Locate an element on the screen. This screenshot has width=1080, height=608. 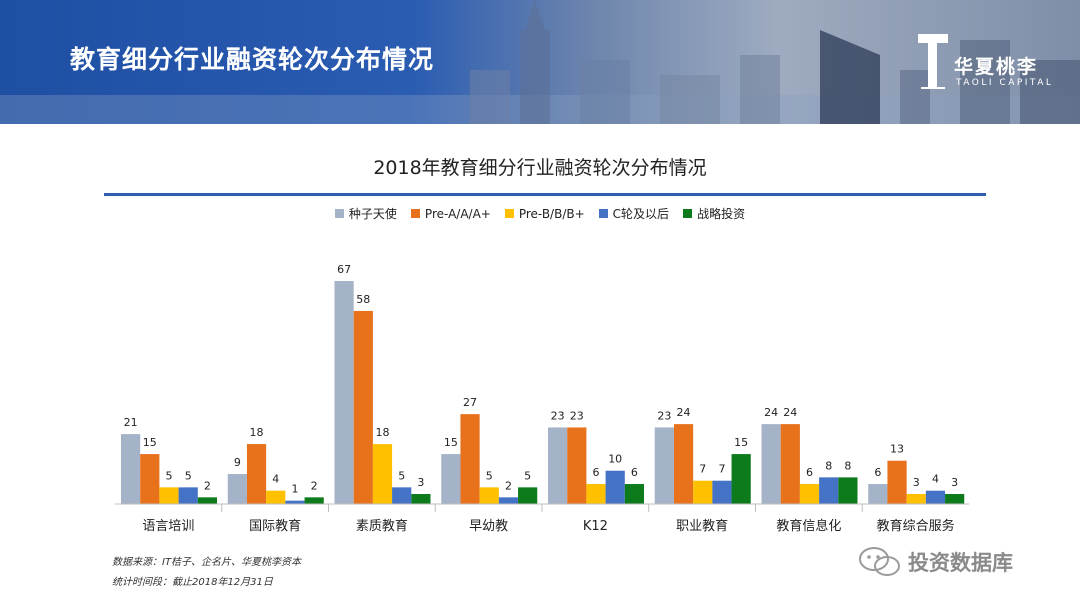
x-tick-label: 国际教育 is located at coordinates (275, 526).